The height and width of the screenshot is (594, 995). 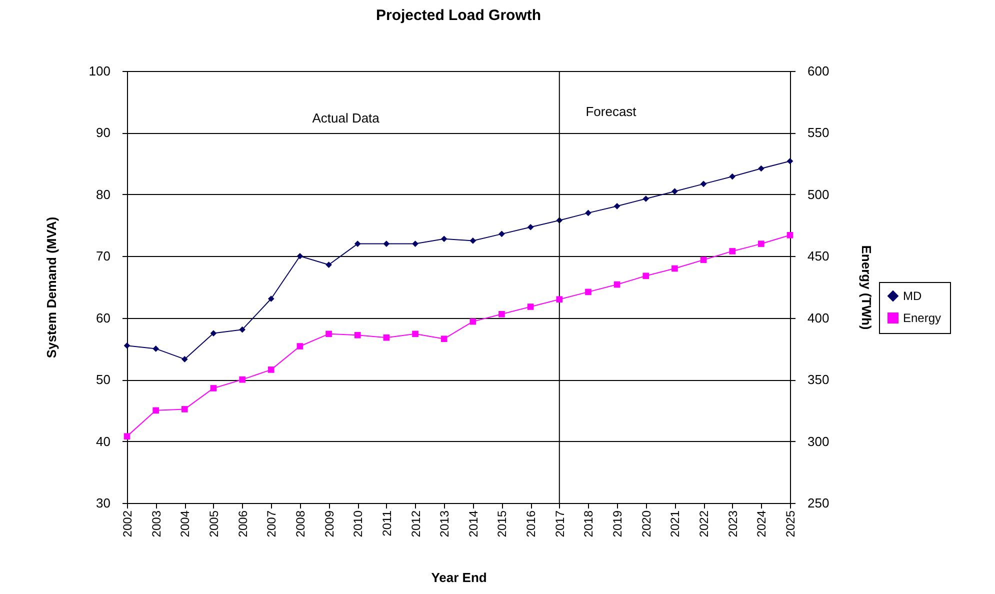 I want to click on x-tick-label: 2024, so click(x=761, y=524).